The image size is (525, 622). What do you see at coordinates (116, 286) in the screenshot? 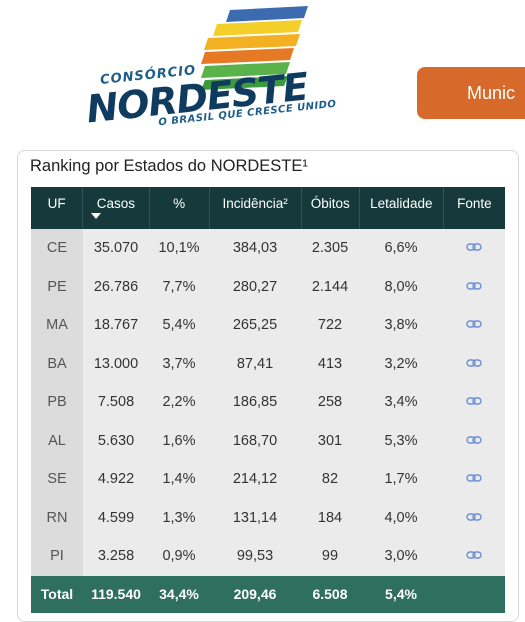
I see `cell-casos: 26.786` at bounding box center [116, 286].